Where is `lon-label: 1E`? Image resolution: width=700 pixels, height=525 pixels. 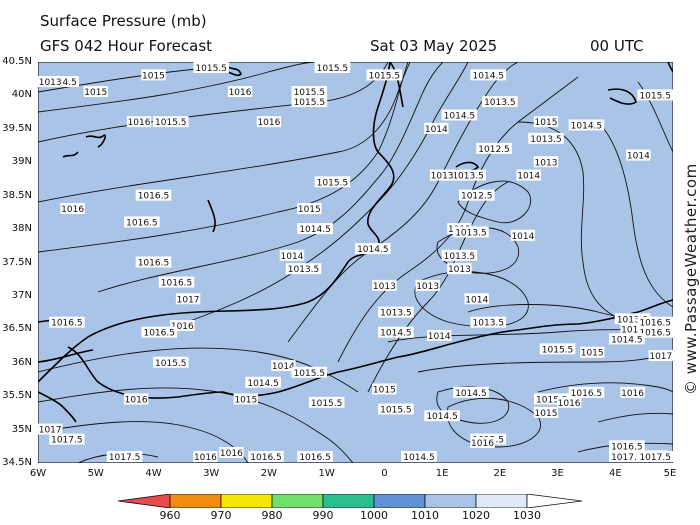
lon-label: 1E is located at coordinates (442, 473).